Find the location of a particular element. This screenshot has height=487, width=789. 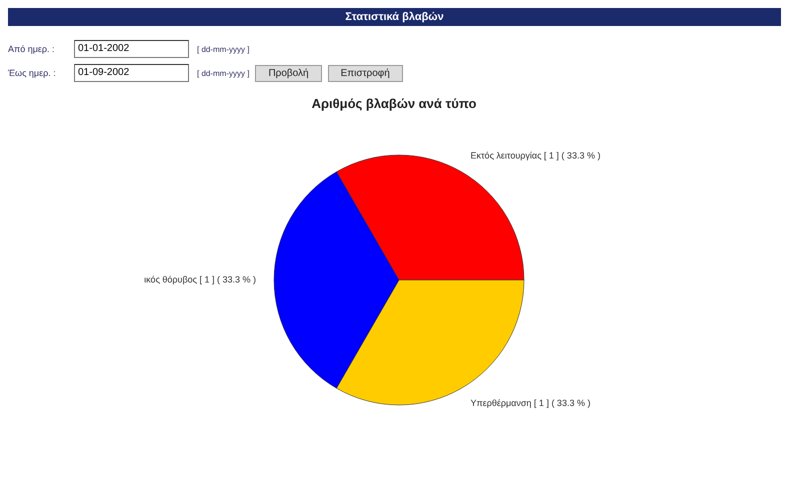

slice-label: ικός θόρυβος [ 1 ] ( 33.3 % ) is located at coordinates (200, 279).